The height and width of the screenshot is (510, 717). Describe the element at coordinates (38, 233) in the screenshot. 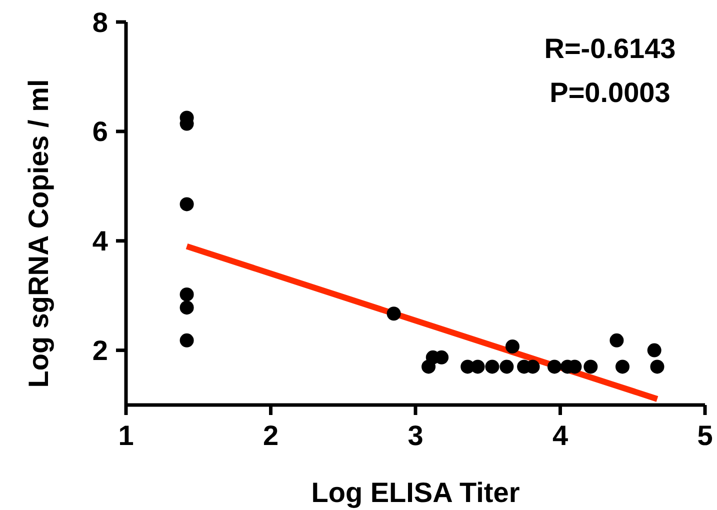

I see `y-axis-title: Log sgRNA Copies / ml` at that location.